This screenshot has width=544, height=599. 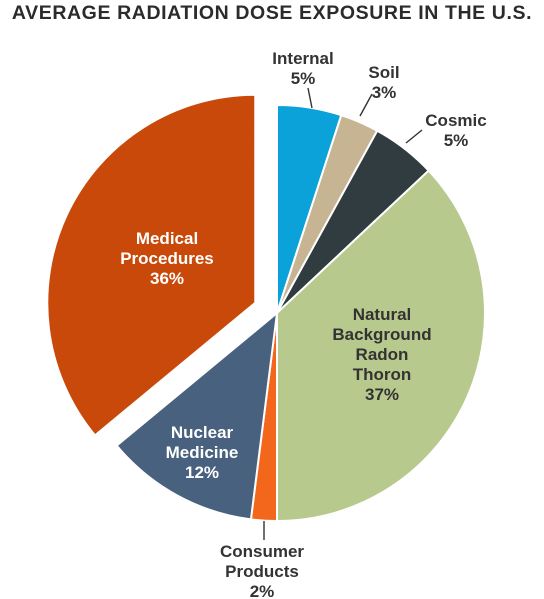 I want to click on leader-line-soil, so click(x=366, y=105).